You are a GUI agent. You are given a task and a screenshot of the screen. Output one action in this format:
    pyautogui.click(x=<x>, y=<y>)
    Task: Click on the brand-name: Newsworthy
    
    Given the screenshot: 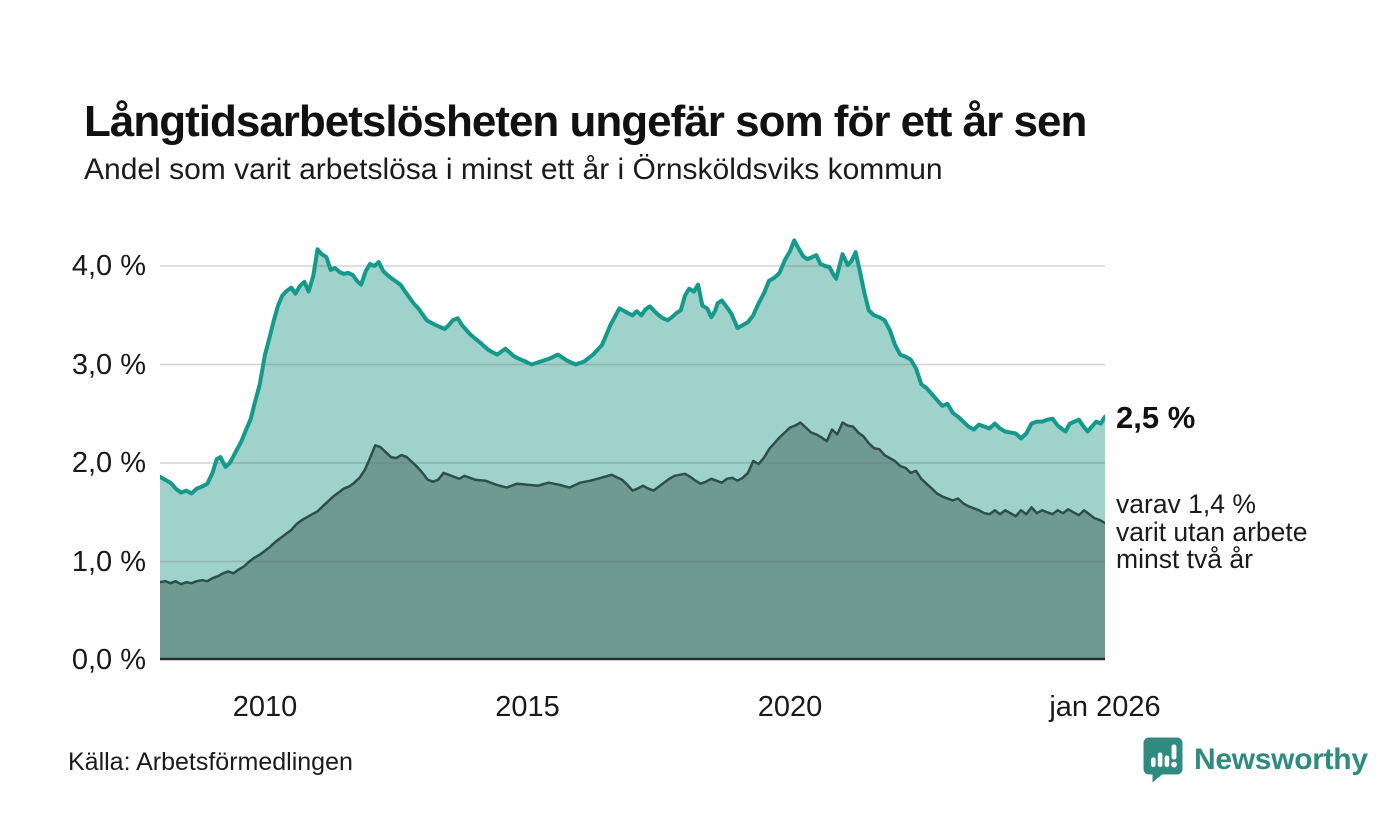 What is the action you would take?
    pyautogui.click(x=1281, y=759)
    